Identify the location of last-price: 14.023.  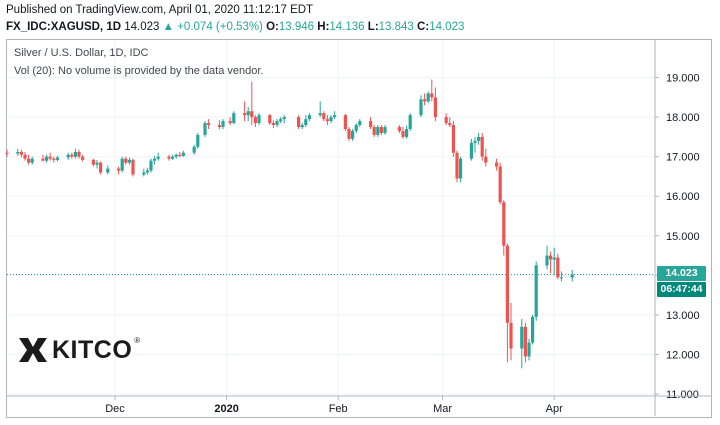
(142, 27).